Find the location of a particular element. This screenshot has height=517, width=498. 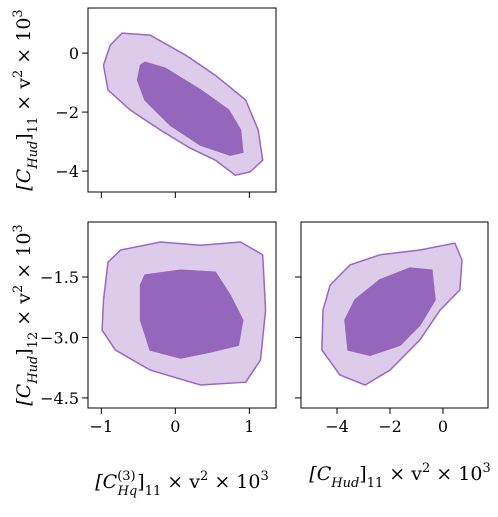

x-axis-label: [C(3) Hq]11 × v2 × 103 is located at coordinates (182, 484).